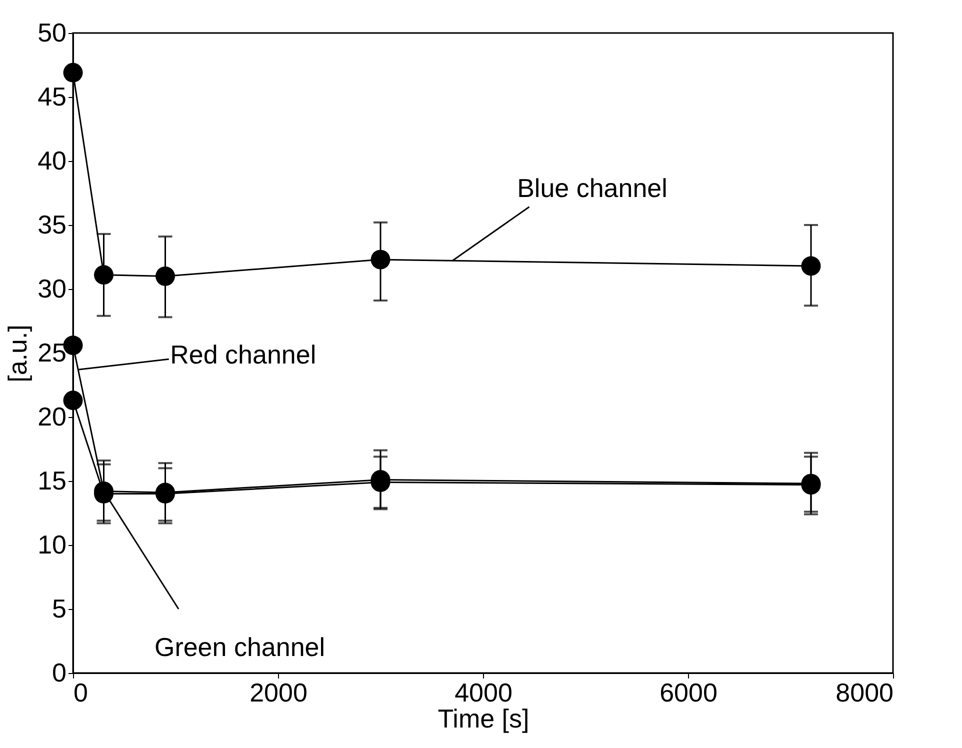 This screenshot has height=748, width=962. What do you see at coordinates (52, 481) in the screenshot?
I see `y-tick-label: 15` at bounding box center [52, 481].